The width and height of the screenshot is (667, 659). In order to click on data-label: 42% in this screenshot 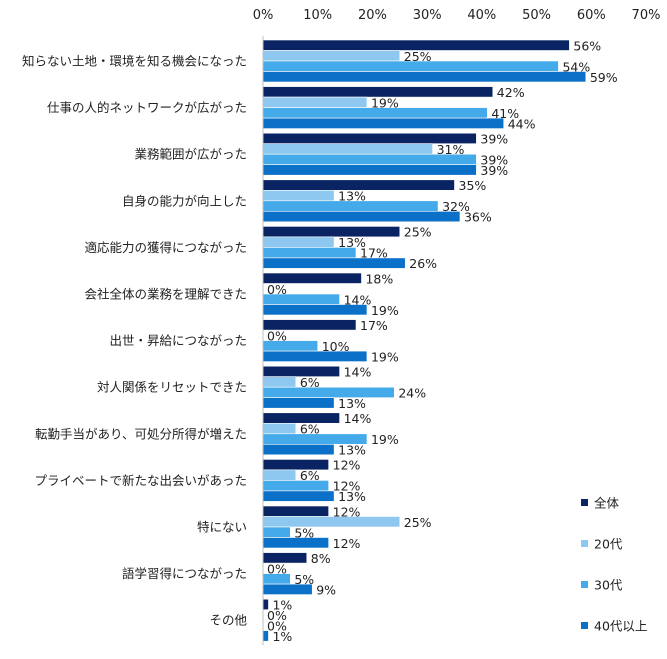, I will do `click(511, 92)`.